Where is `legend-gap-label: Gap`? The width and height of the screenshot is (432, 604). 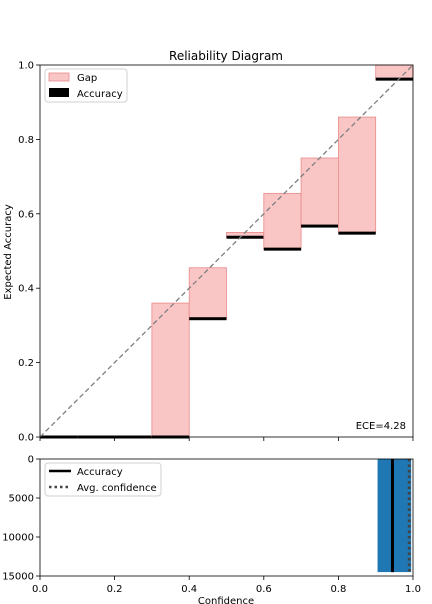 legend-gap-label: Gap is located at coordinates (87, 78).